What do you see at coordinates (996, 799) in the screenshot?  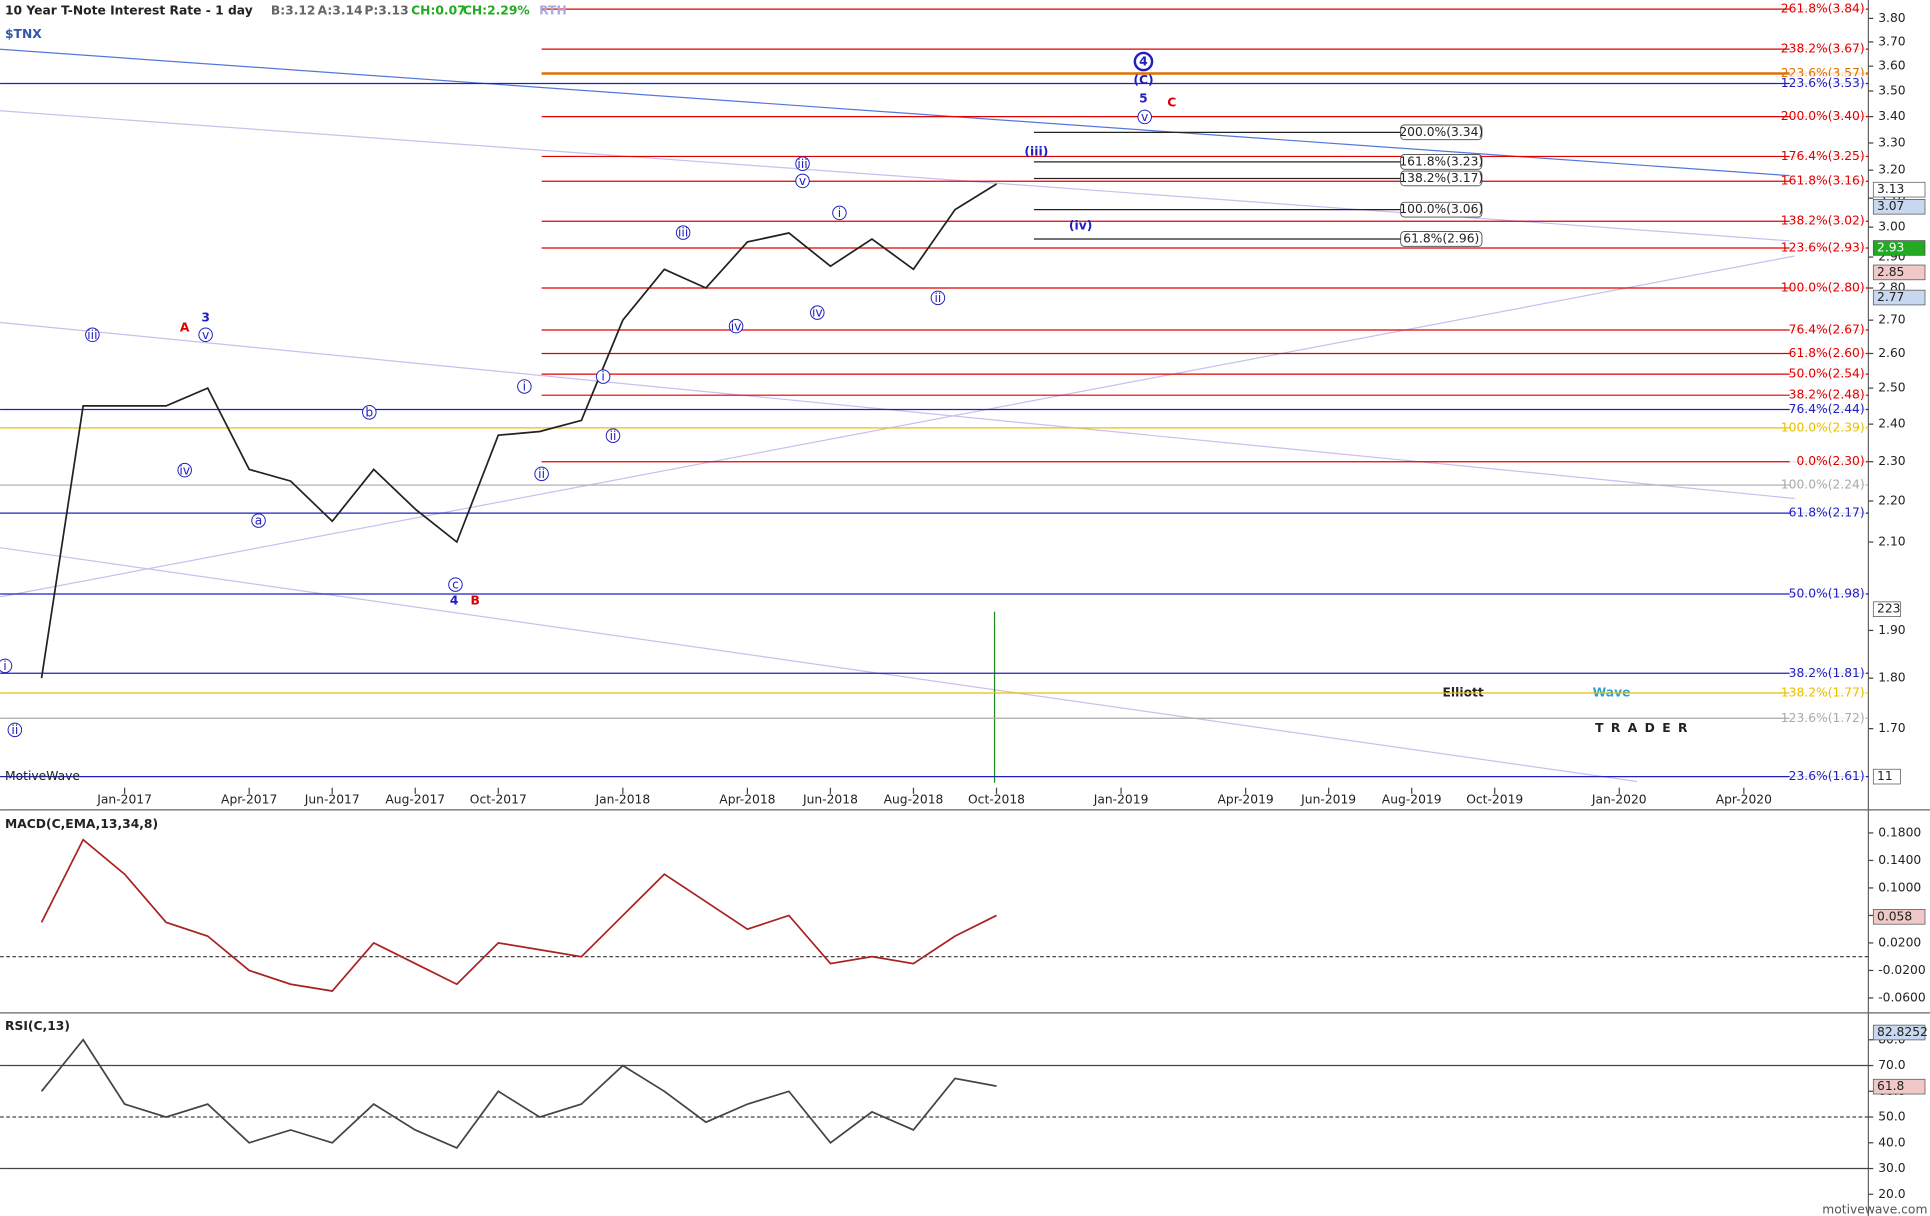 I see `x-tick-label: Oct-2018` at bounding box center [996, 799].